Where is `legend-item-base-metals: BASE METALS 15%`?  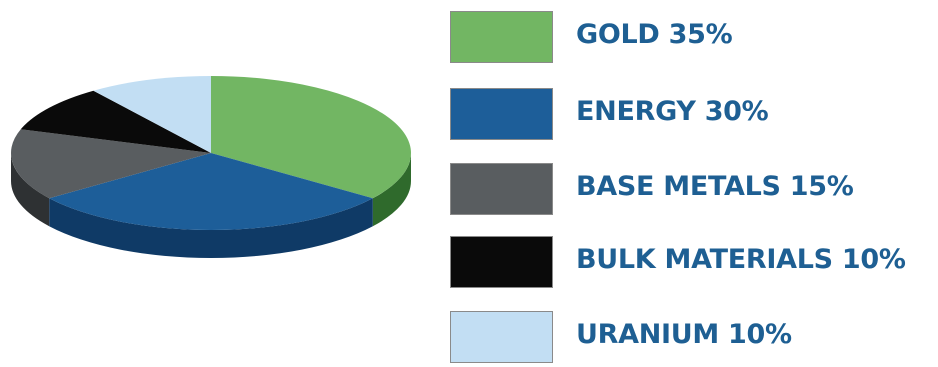
legend-item-base-metals: BASE METALS 15% is located at coordinates (694, 191).